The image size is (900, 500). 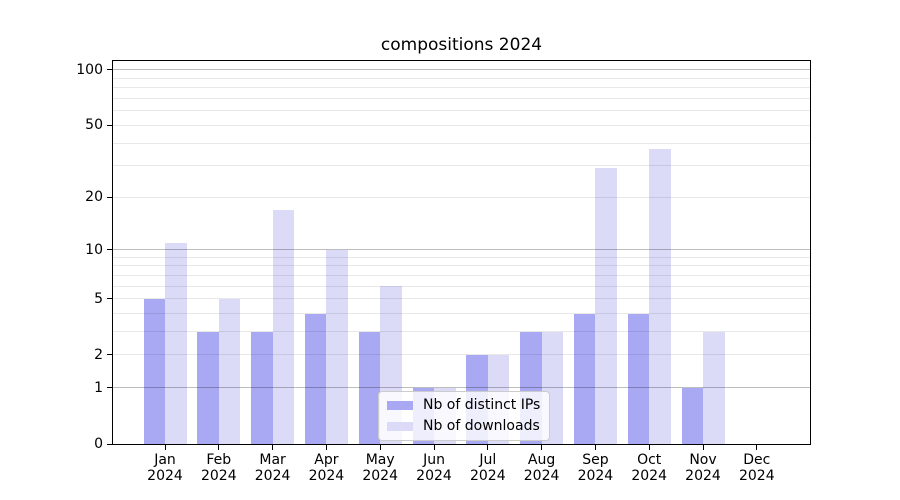 I want to click on bar-downloads-jan, so click(x=176, y=343).